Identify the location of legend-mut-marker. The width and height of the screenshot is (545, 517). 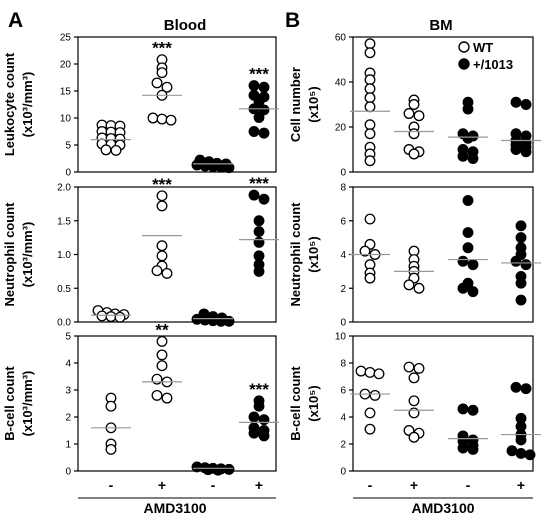
(464, 64).